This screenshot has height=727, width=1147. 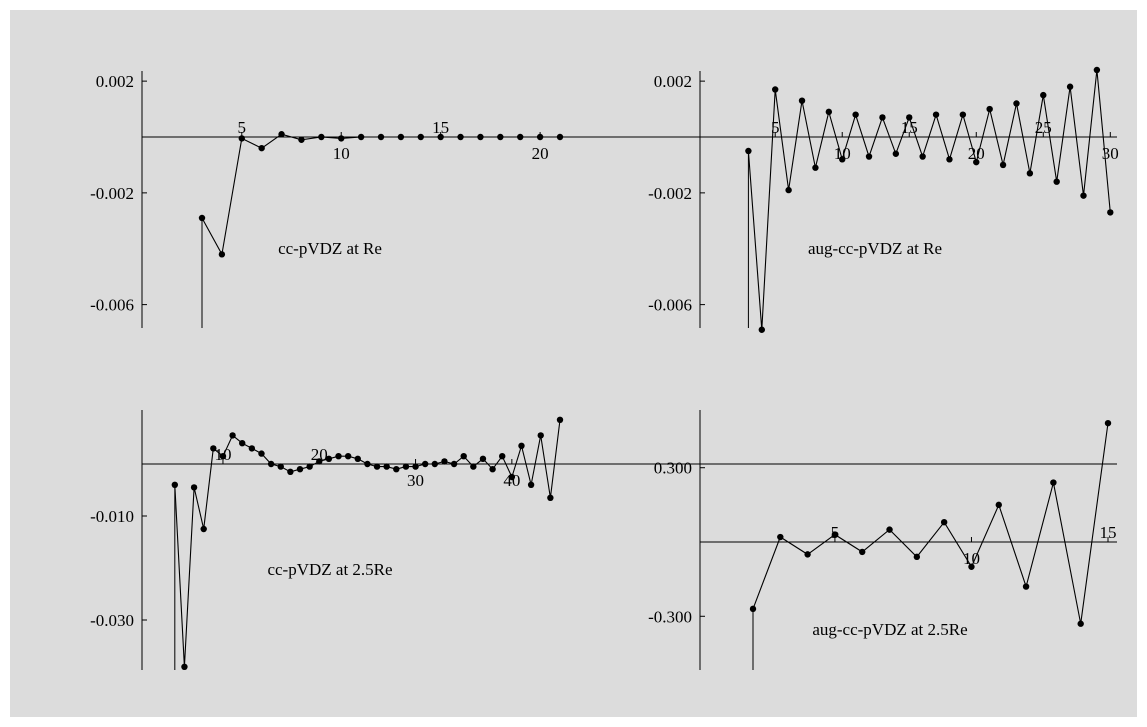 I want to click on x-tick-label: 10, so click(x=971, y=558).